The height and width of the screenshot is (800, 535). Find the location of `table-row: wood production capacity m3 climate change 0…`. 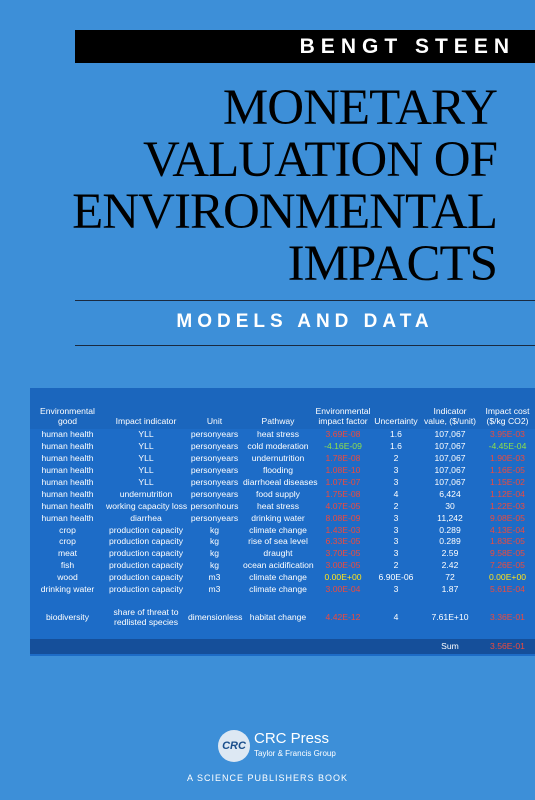

table-row: wood production capacity m3 climate change 0… is located at coordinates (282, 578).